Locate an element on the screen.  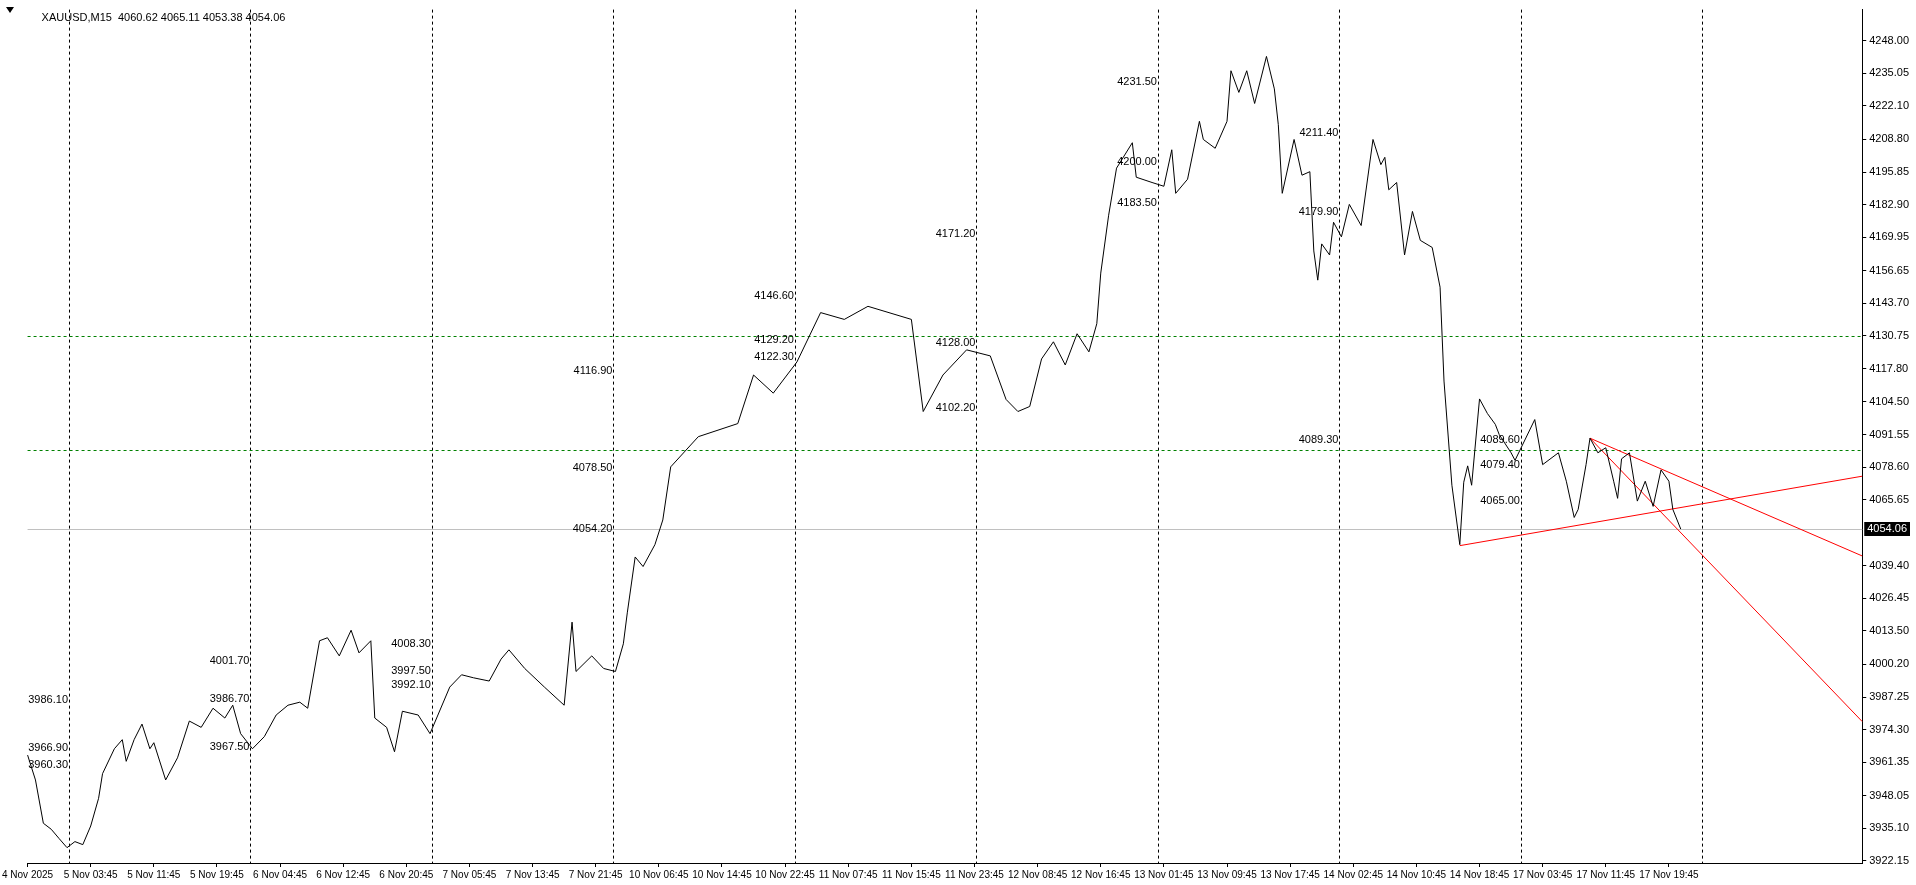
x-tick-label: 10 Nov 22:45 is located at coordinates (785, 874).